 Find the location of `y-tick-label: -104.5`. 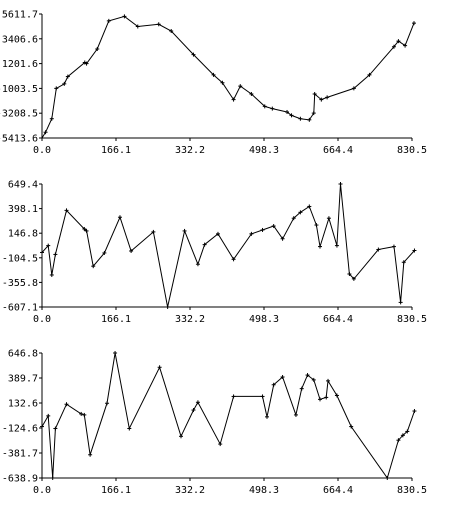

y-tick-label: -104.5 is located at coordinates (20, 258).